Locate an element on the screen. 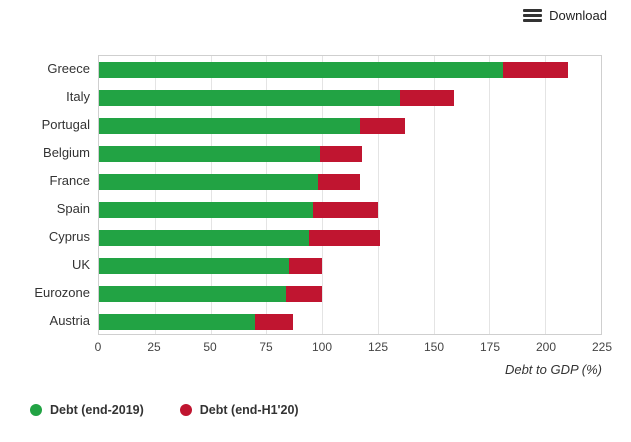 The height and width of the screenshot is (442, 631). x-tick-label: 75 is located at coordinates (266, 347).